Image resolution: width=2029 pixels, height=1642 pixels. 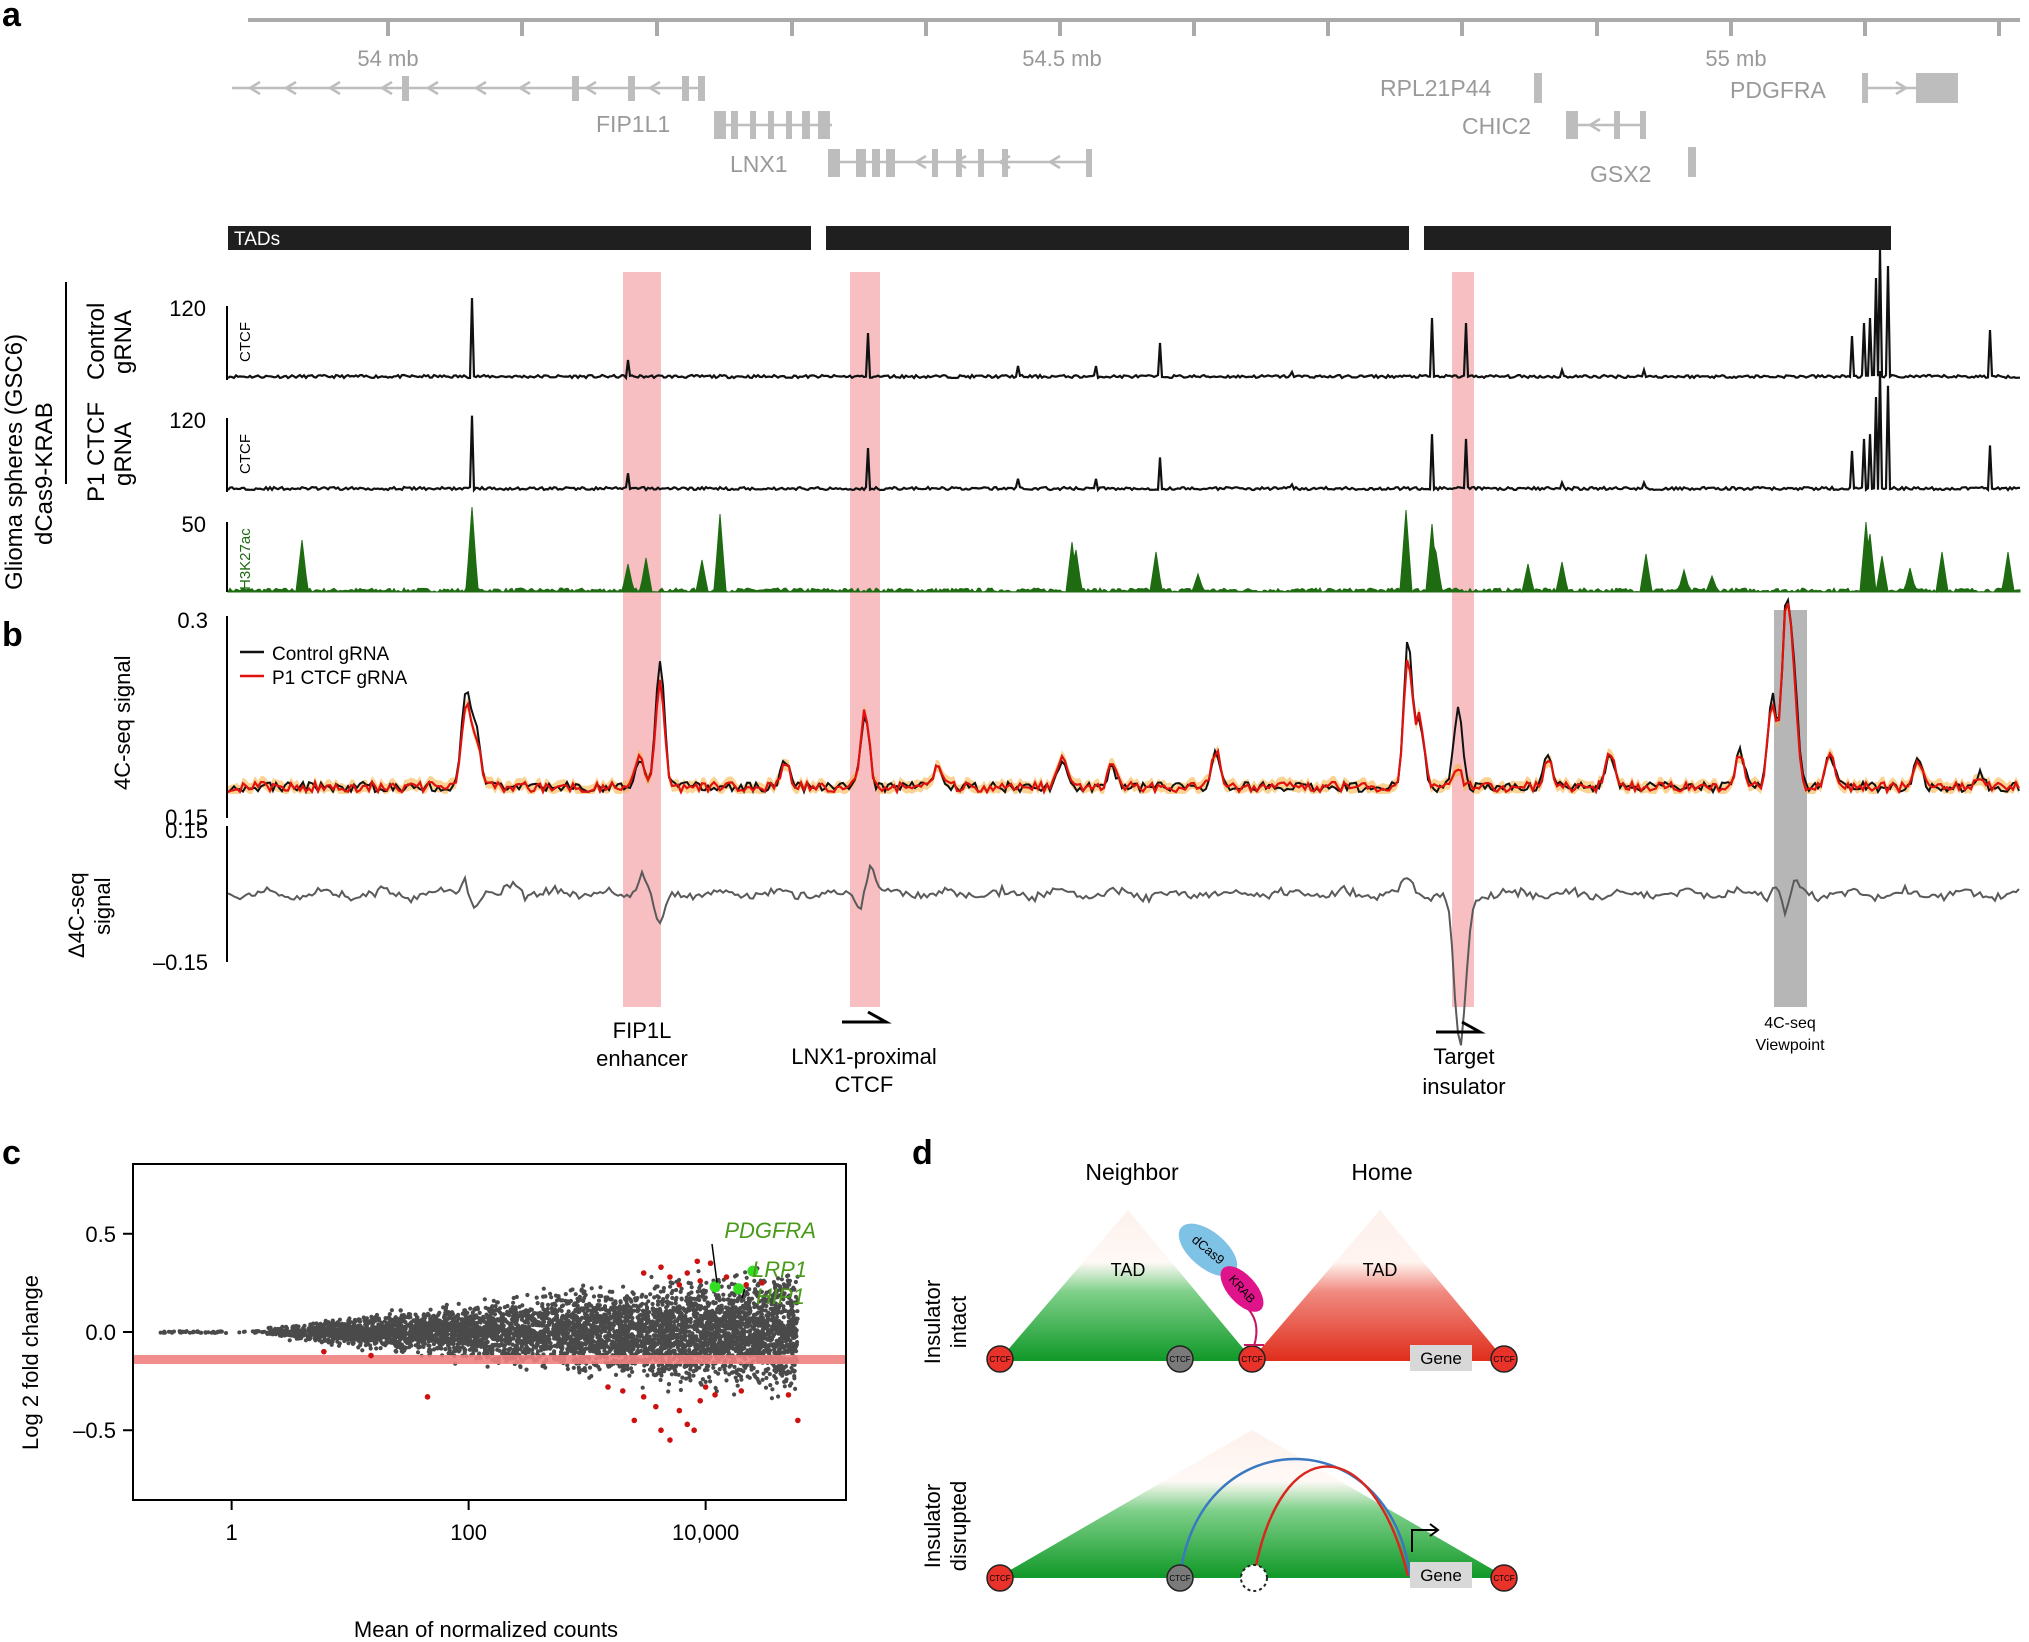 What do you see at coordinates (865, 639) in the screenshot?
I see `band-lnx1-ctcf` at bounding box center [865, 639].